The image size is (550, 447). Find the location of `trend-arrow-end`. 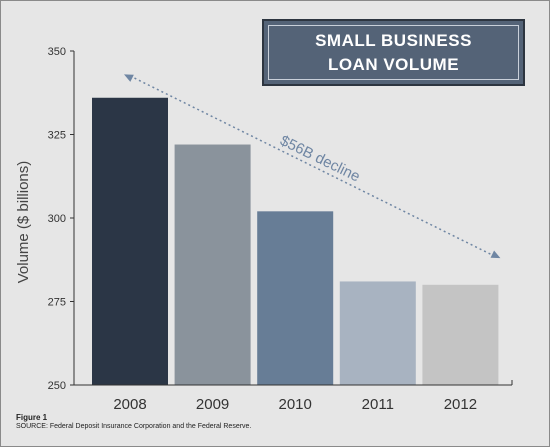

trend-arrow-end is located at coordinates (495, 254).